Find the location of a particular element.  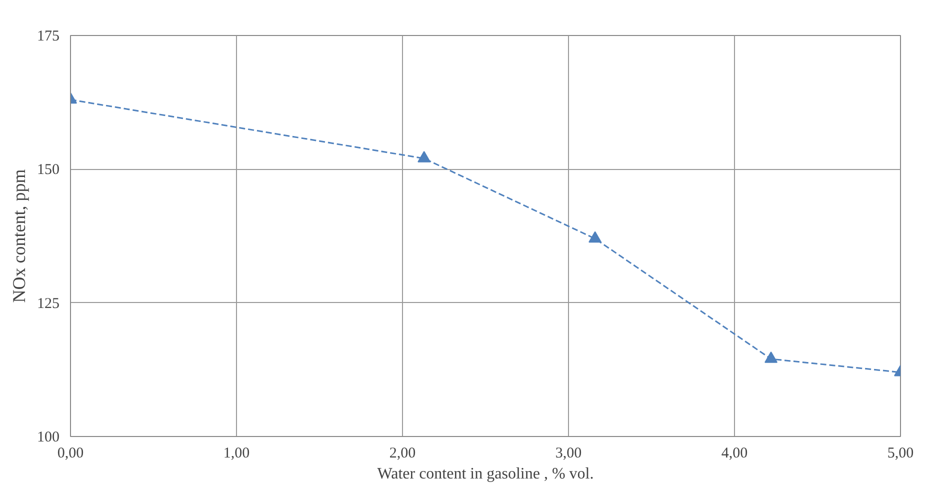

x-tick-label: 0,00 is located at coordinates (70, 454).